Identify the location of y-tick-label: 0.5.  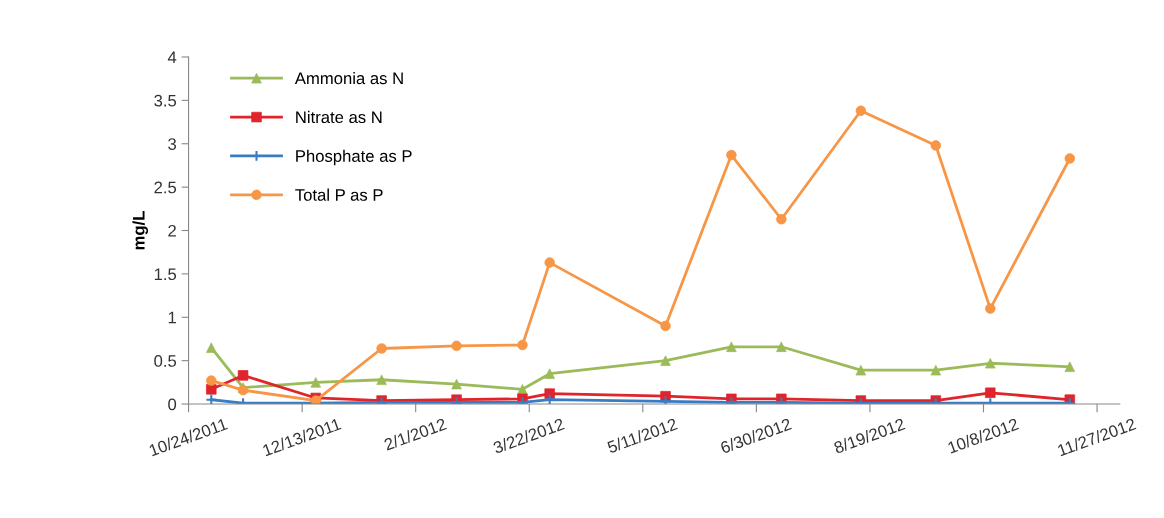
(165, 361).